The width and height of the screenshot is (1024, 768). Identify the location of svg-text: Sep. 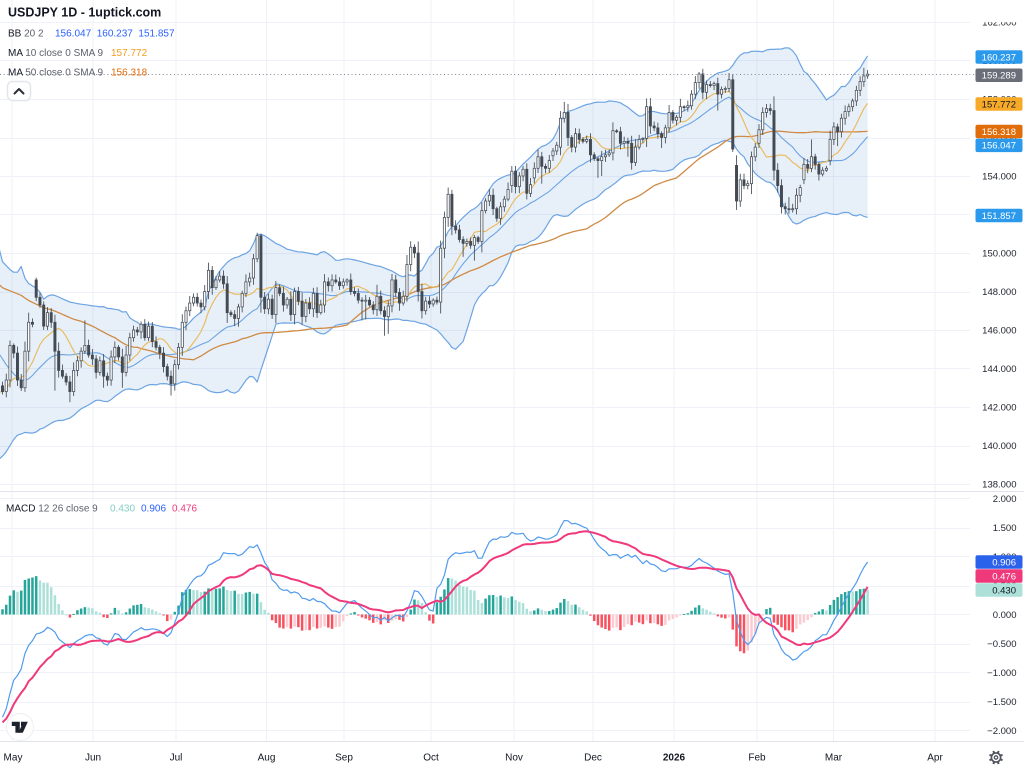
(344, 758).